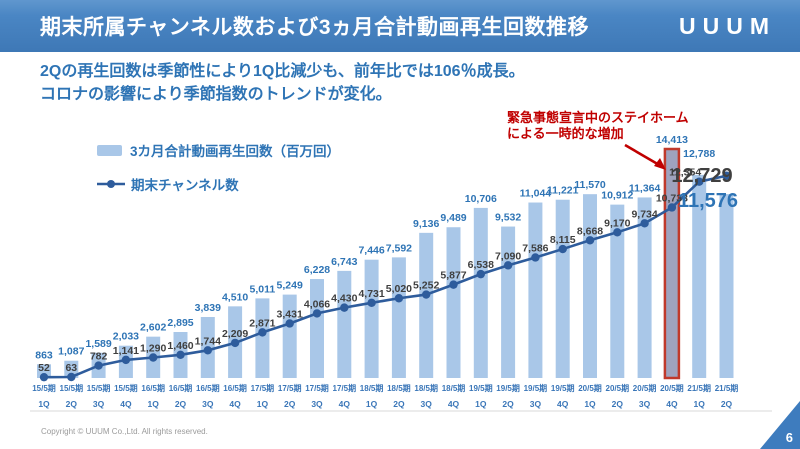 The image size is (800, 449). I want to click on line-label: 7,586, so click(535, 248).